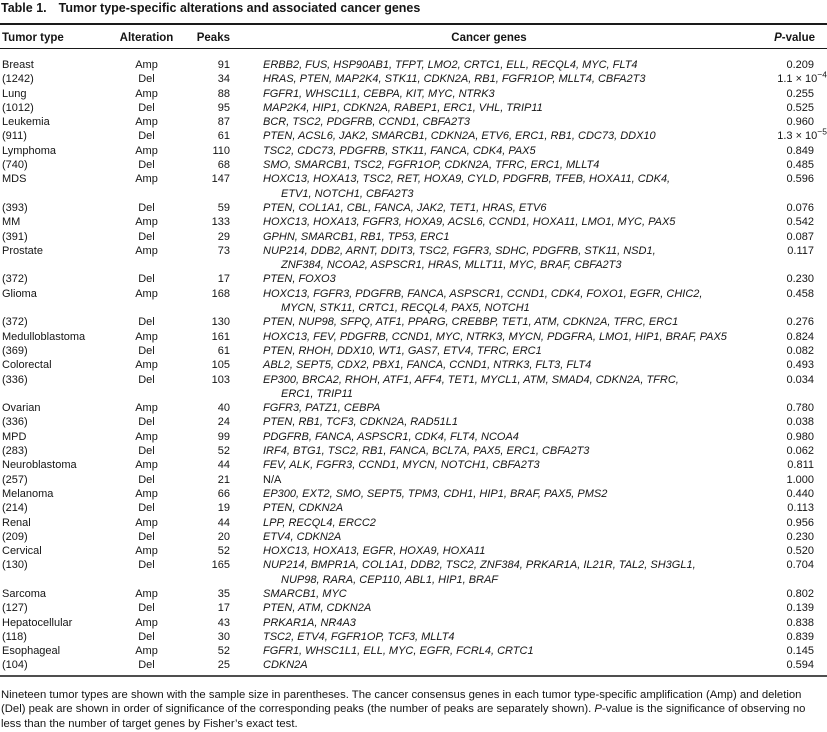  What do you see at coordinates (220, 565) in the screenshot?
I see `peaks-cell: 165` at bounding box center [220, 565].